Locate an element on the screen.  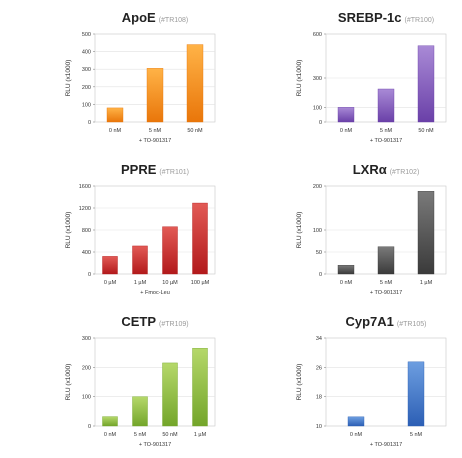
chart-title-code: (#TR105) is located at coordinates (412, 324).